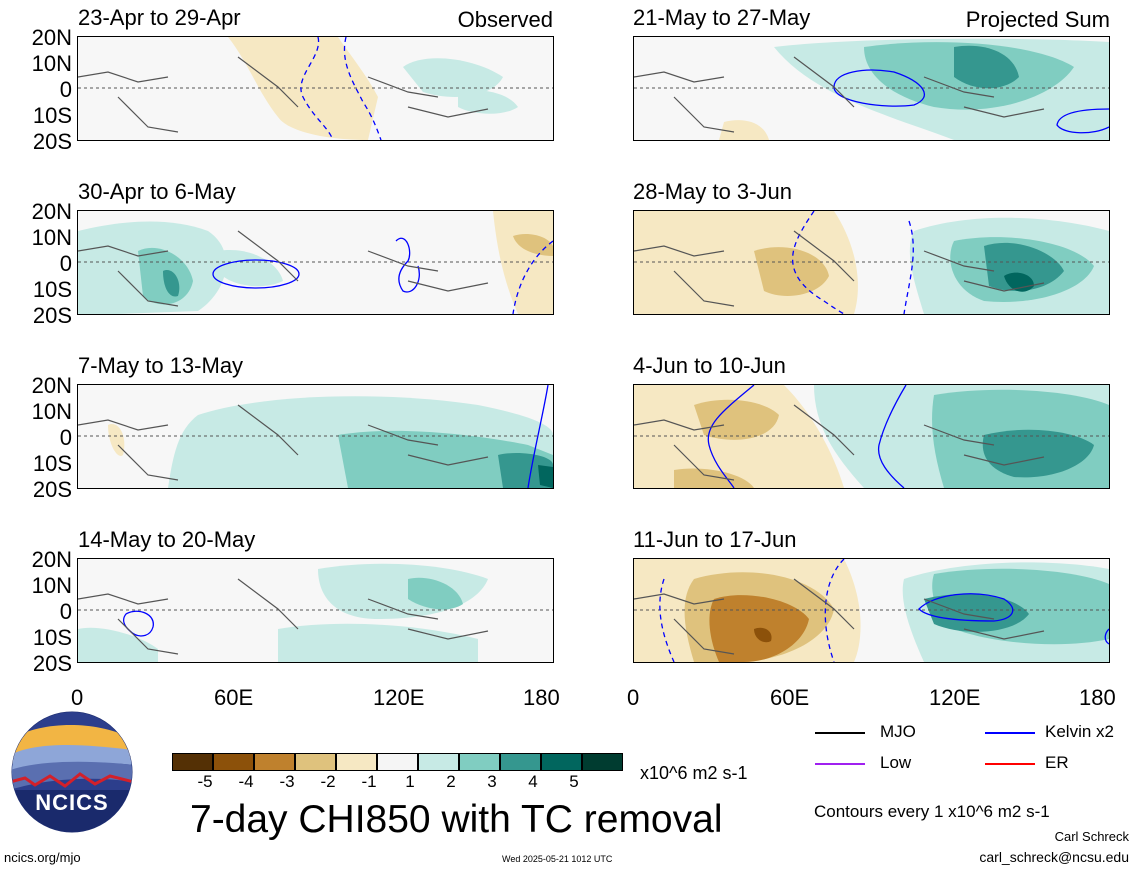 This screenshot has height=872, width=1135. I want to click on panel-title-7: 4-Jun to 10-Jun, so click(709, 365).